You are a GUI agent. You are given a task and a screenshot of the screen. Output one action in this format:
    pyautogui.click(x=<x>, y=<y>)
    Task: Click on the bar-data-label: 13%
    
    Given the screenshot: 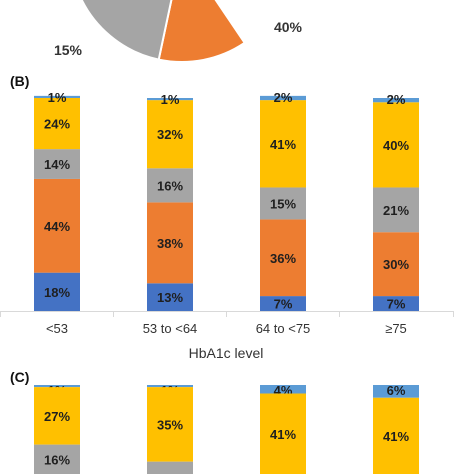 What is the action you would take?
    pyautogui.click(x=170, y=297)
    